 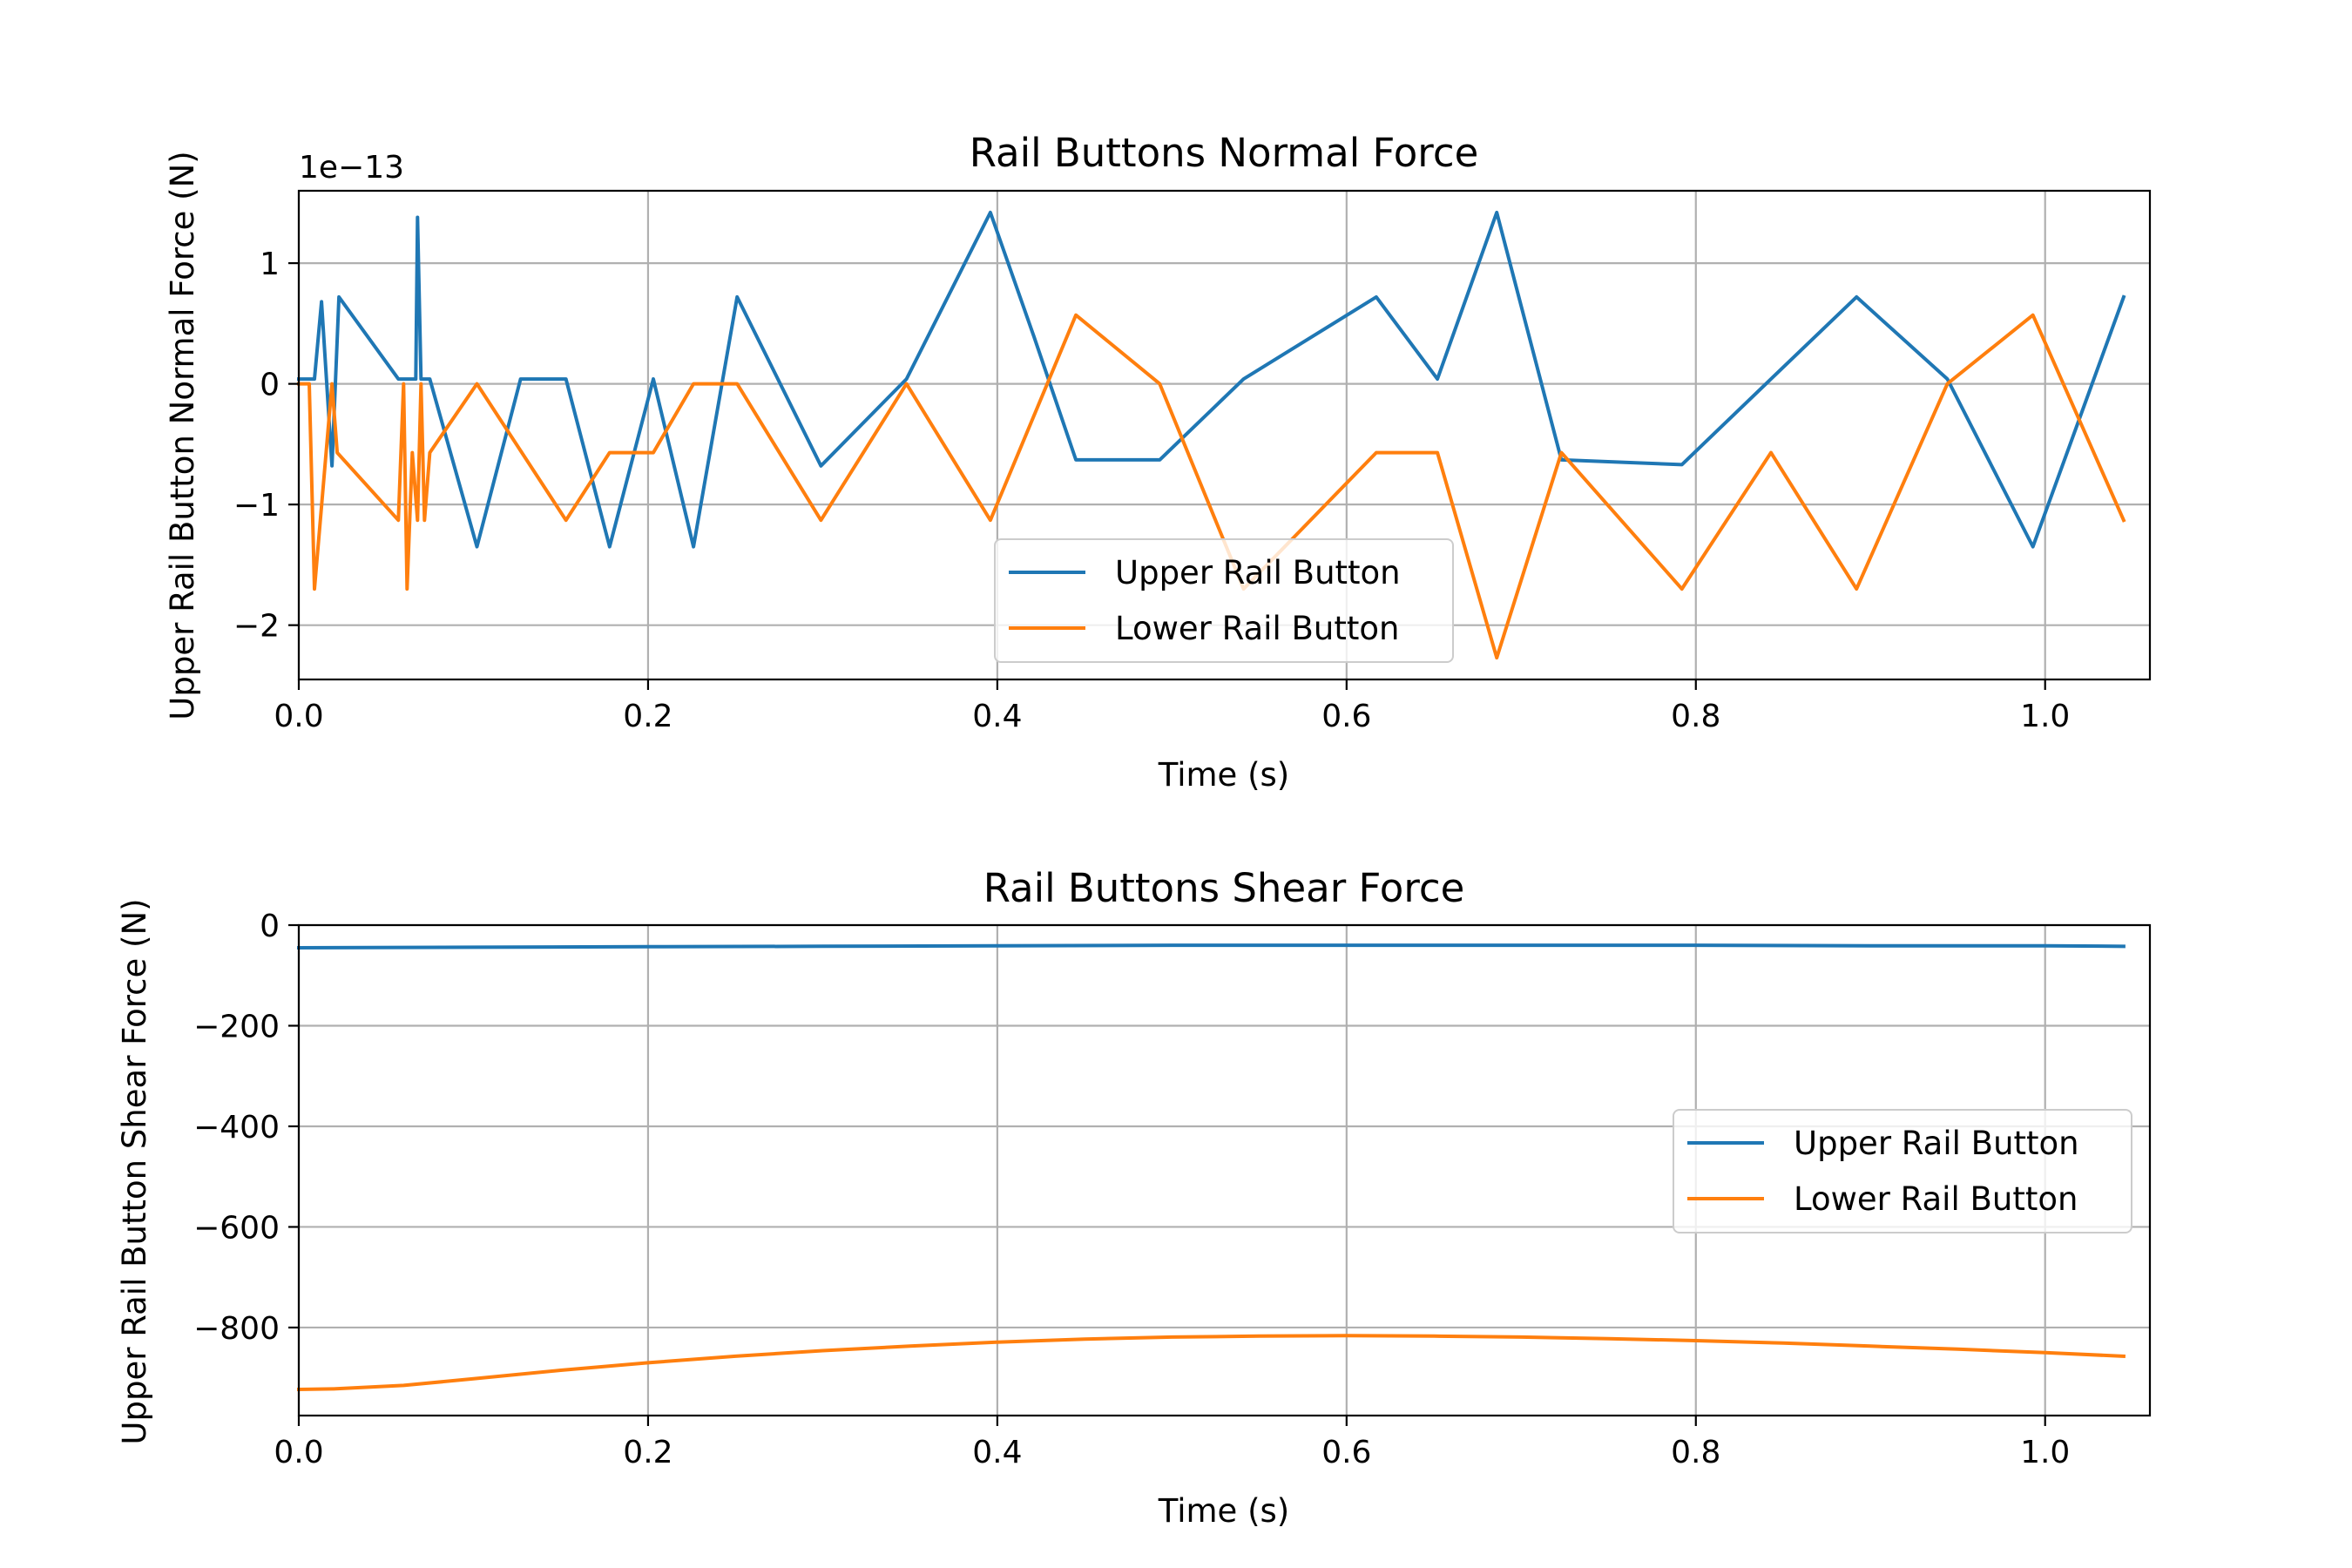 I want to click on normal-force-x-tick-label: 1.0, so click(x=2045, y=716).